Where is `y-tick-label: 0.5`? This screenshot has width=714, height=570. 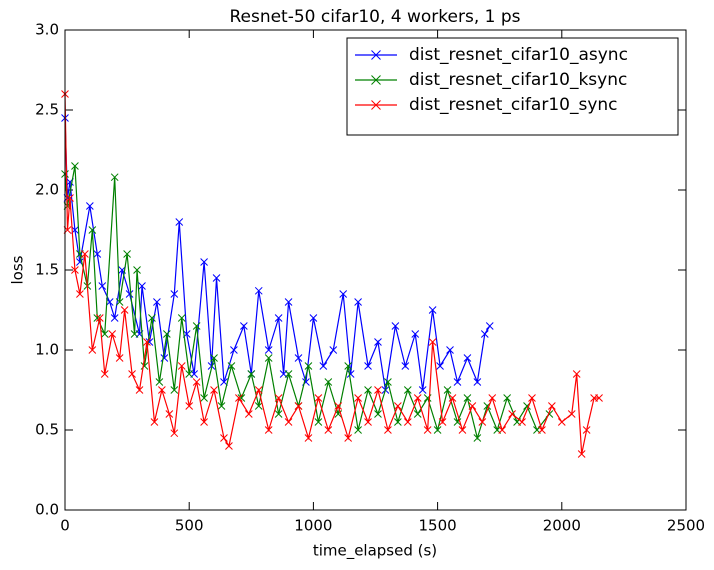 y-tick-label: 0.5 is located at coordinates (47, 430).